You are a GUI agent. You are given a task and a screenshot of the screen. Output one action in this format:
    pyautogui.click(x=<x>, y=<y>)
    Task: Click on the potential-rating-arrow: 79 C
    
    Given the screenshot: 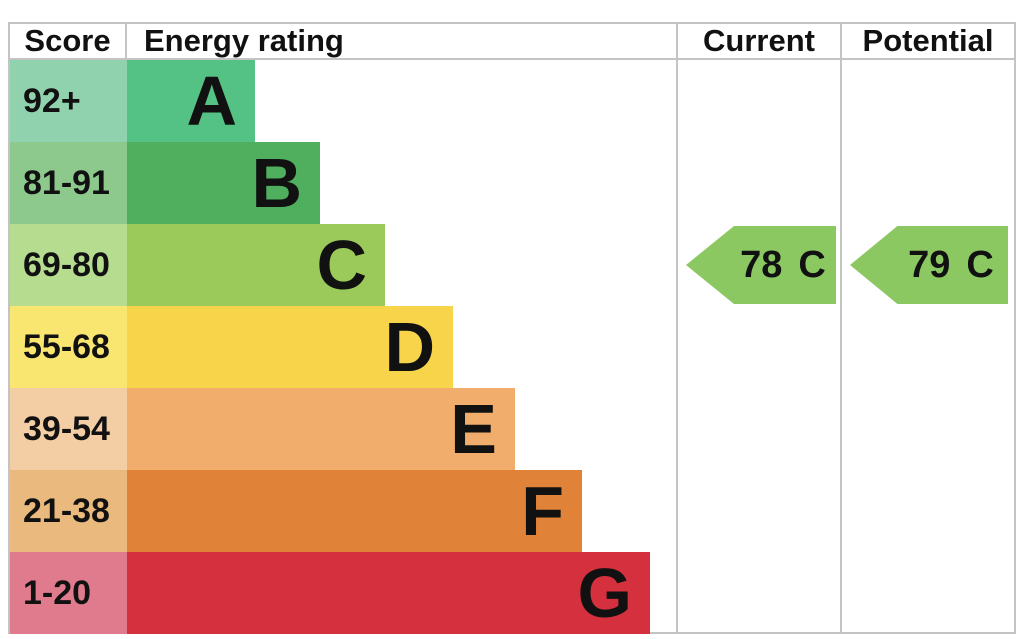 What is the action you would take?
    pyautogui.click(x=929, y=265)
    